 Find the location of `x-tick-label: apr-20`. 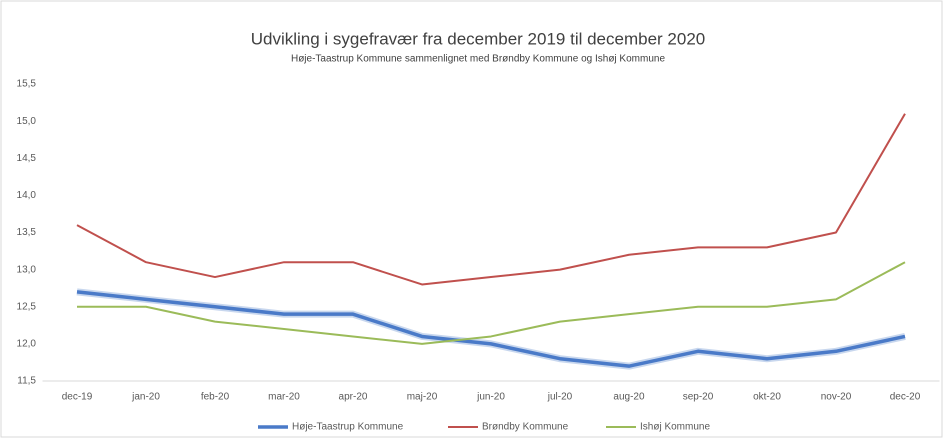

x-tick-label: apr-20 is located at coordinates (353, 397).